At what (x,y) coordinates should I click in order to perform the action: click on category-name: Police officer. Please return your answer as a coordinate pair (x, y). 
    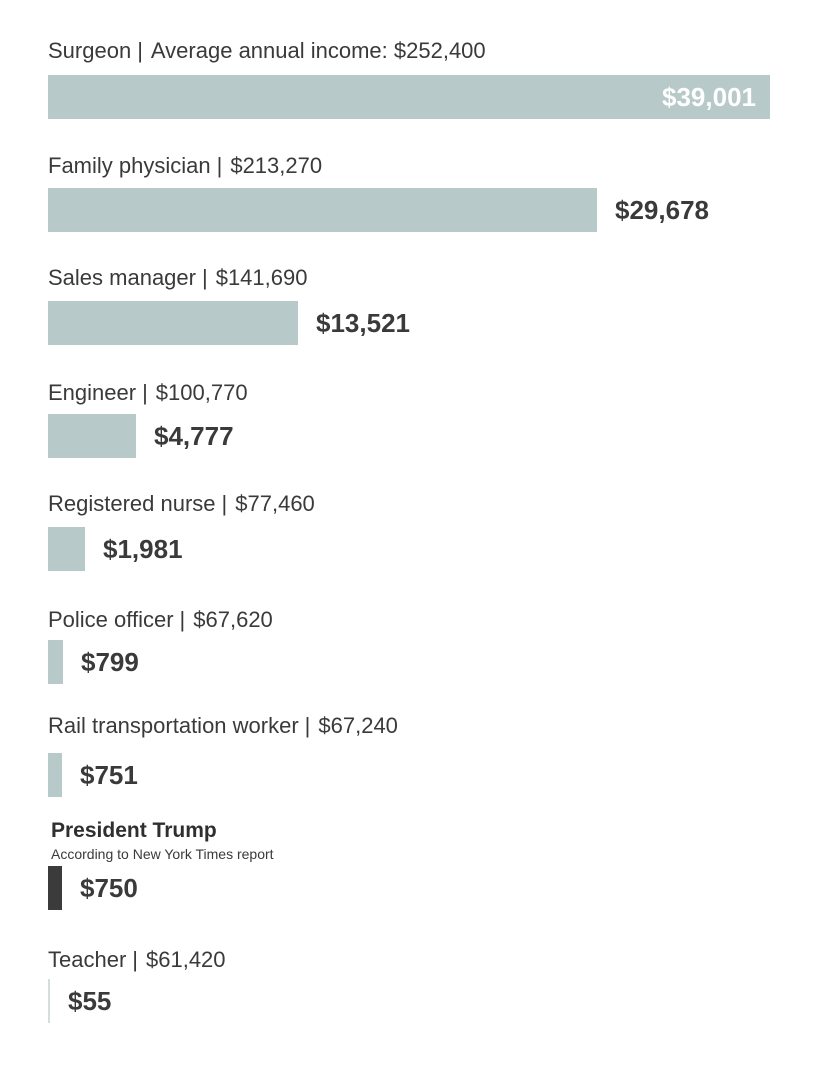
    Looking at the image, I should click on (111, 619).